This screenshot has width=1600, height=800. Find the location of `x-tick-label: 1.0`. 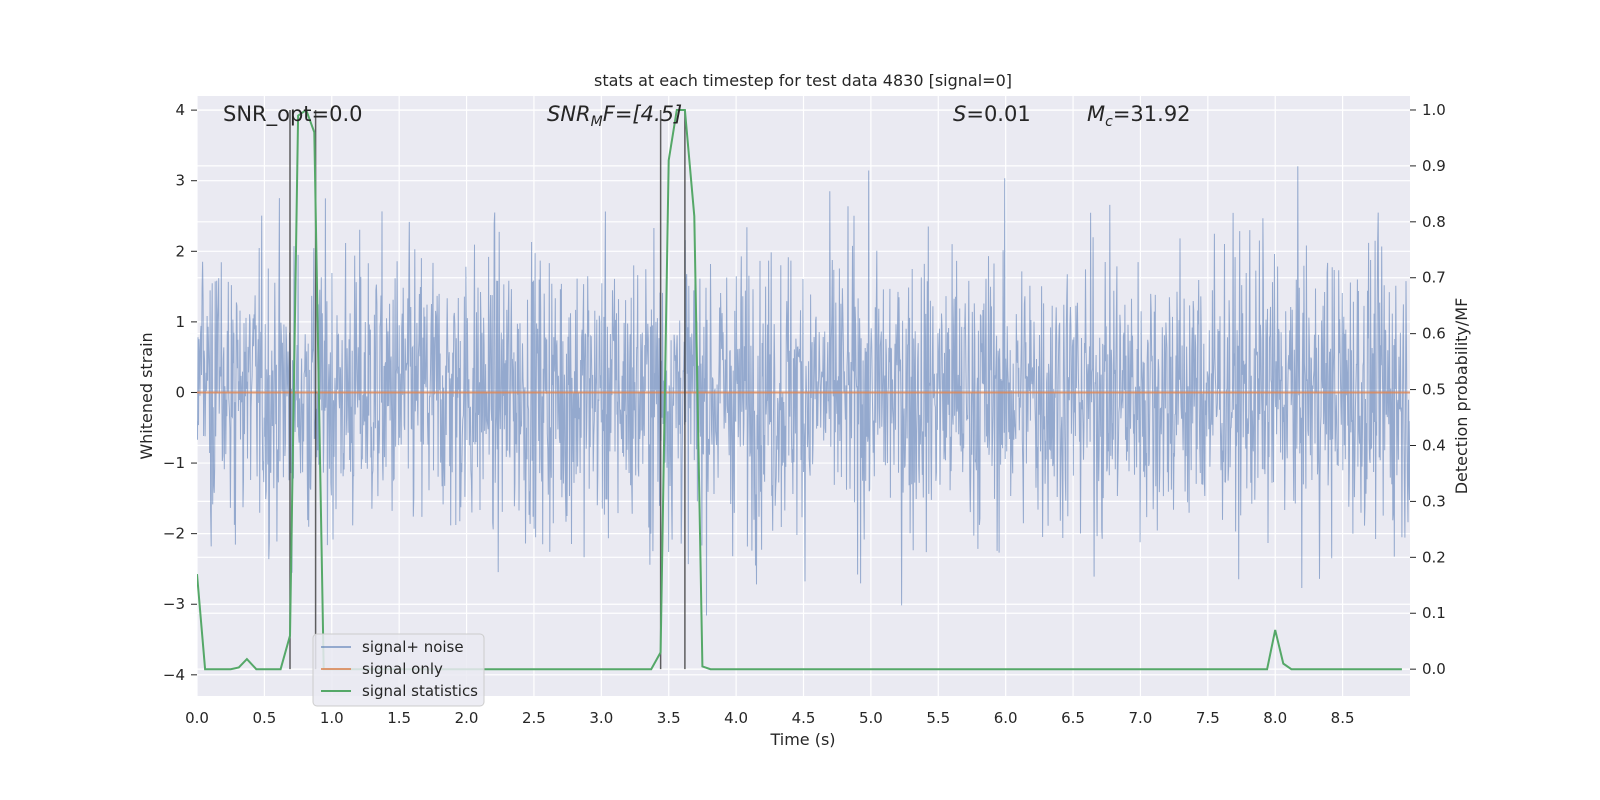

x-tick-label: 1.0 is located at coordinates (332, 718).